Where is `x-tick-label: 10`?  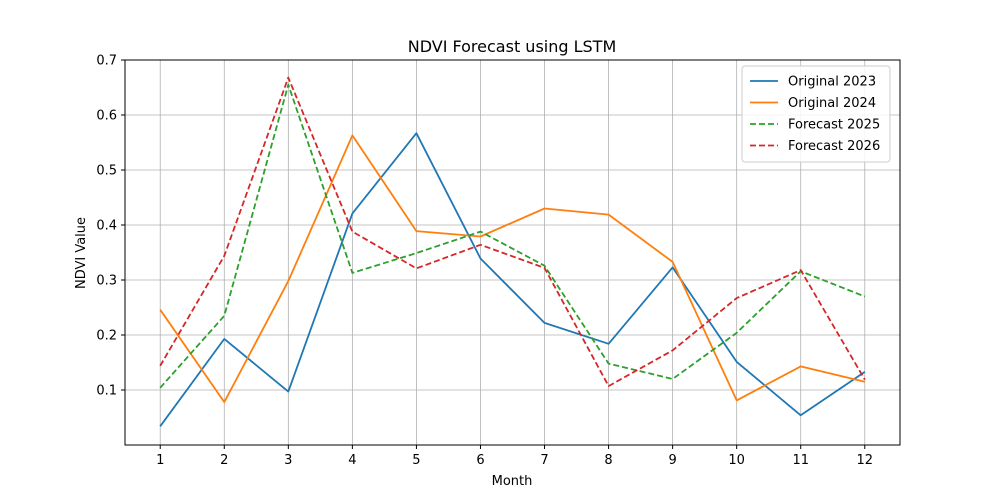
x-tick-label: 10 is located at coordinates (736, 460).